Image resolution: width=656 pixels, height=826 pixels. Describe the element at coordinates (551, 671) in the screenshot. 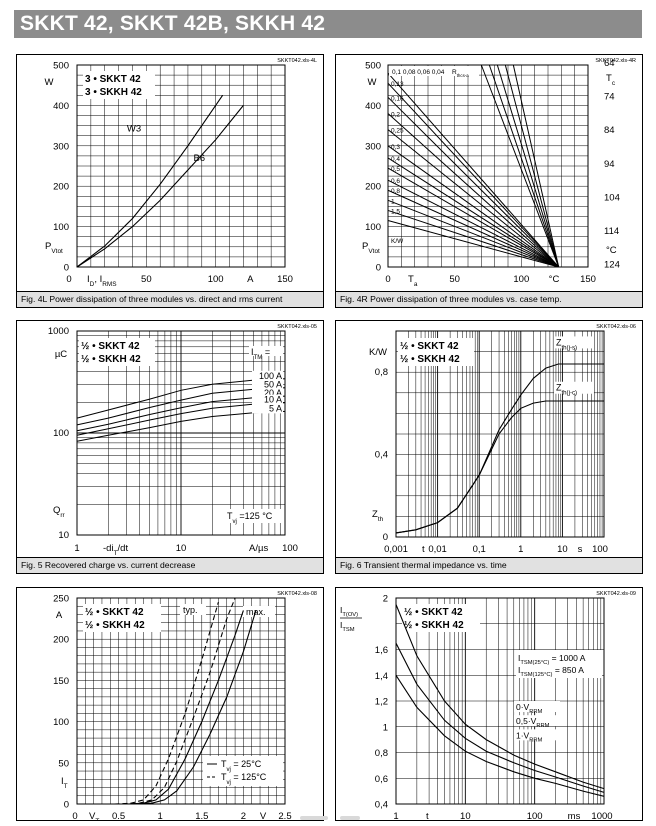

I see `itsm-label-9: ITSM(125°C) = 850 A` at that location.